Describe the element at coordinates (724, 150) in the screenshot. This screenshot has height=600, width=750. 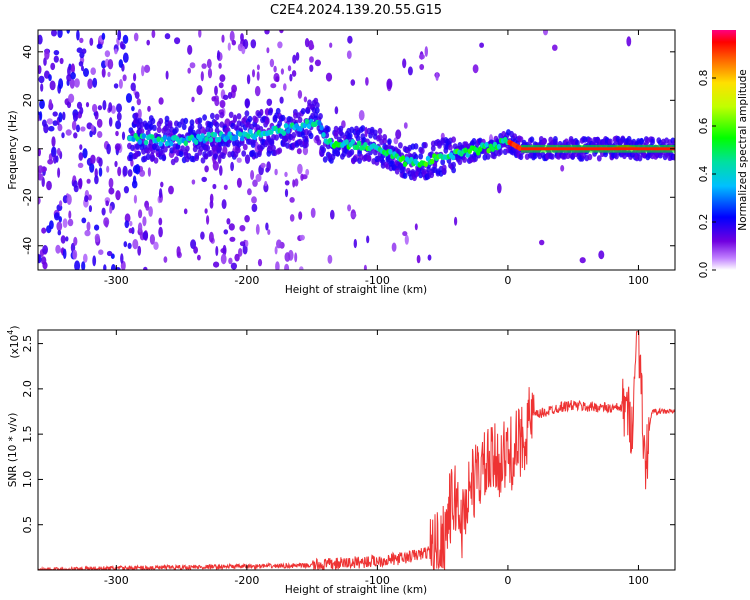
I see `colorbar-gradient` at that location.